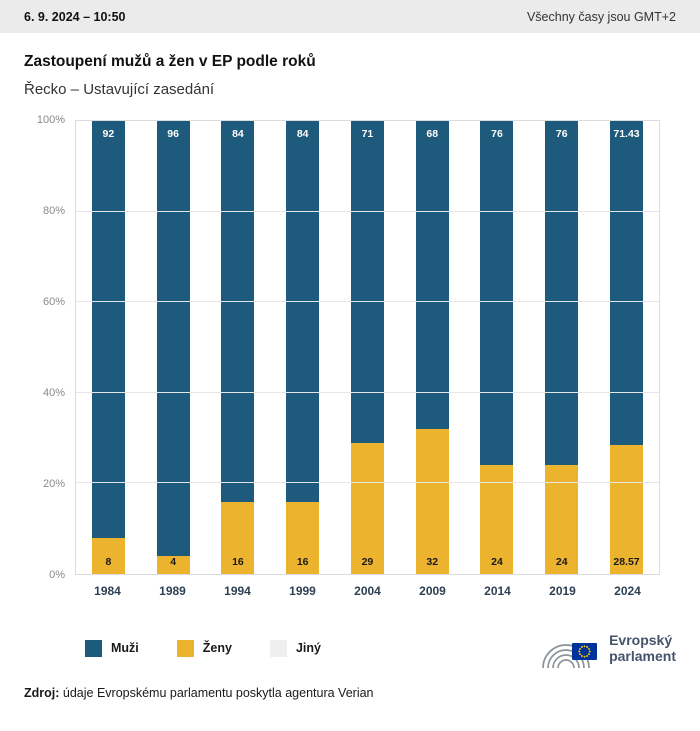 The width and height of the screenshot is (700, 731). I want to click on bar-value-women: 8, so click(108, 562).